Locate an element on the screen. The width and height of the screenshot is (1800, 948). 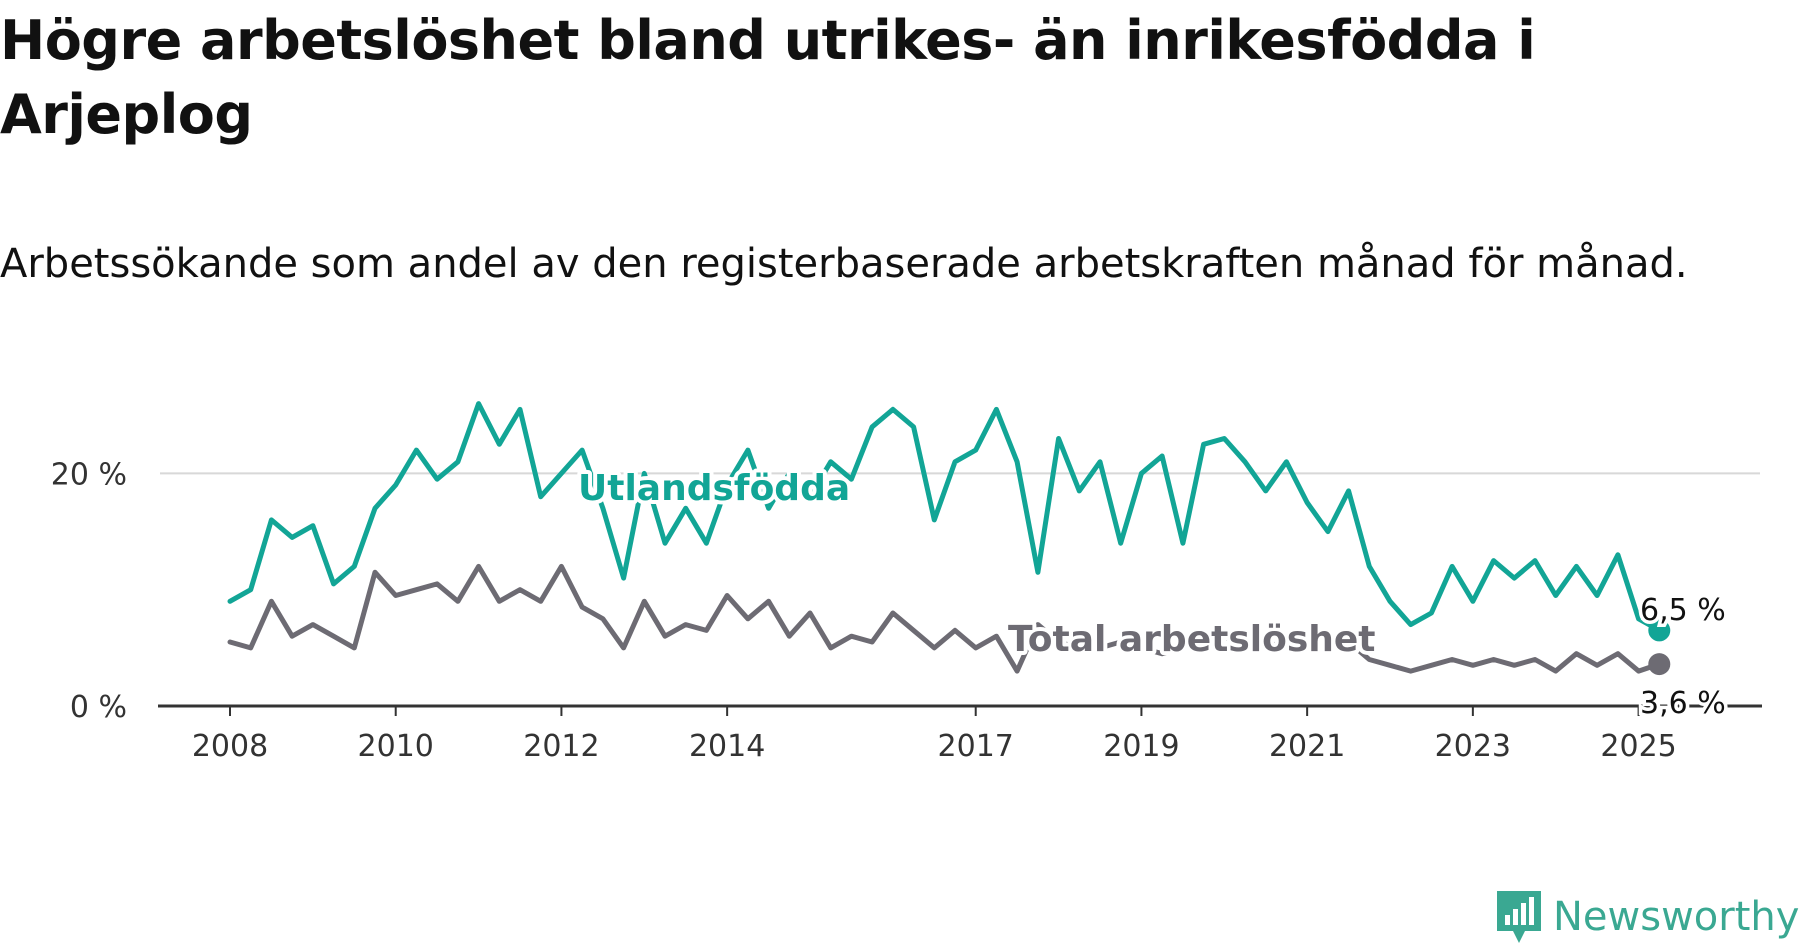
total-end-label: 3,6 % is located at coordinates (1683, 703).